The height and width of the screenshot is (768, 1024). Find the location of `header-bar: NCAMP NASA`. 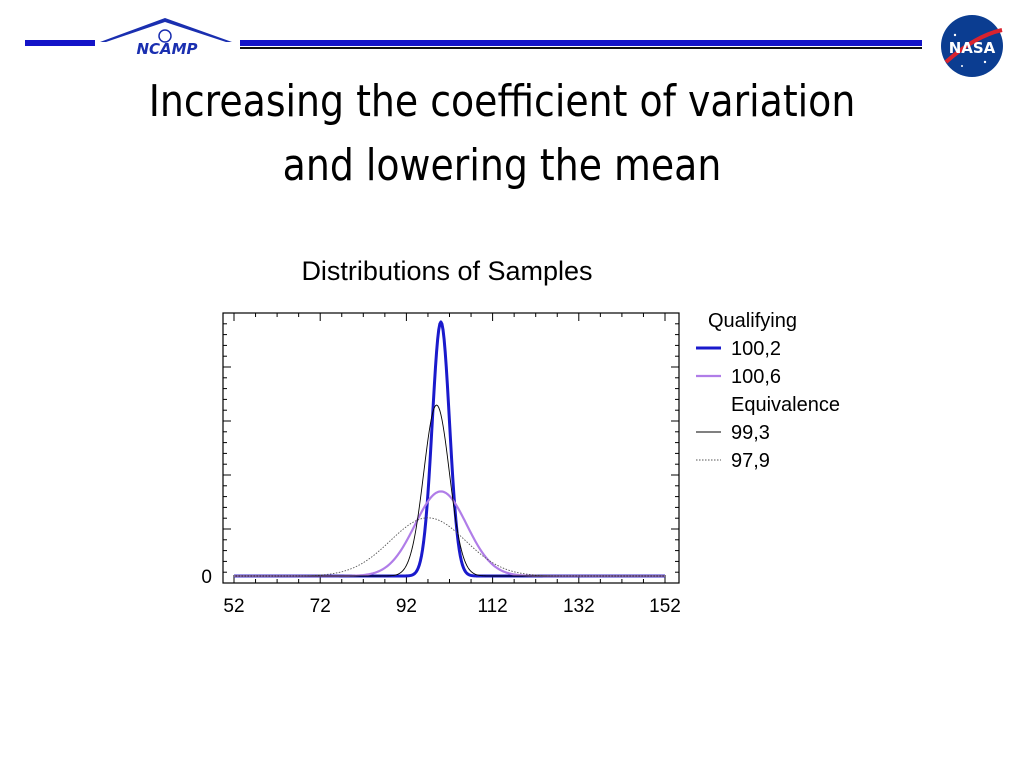

header-bar: NCAMP NASA is located at coordinates (514, 46).